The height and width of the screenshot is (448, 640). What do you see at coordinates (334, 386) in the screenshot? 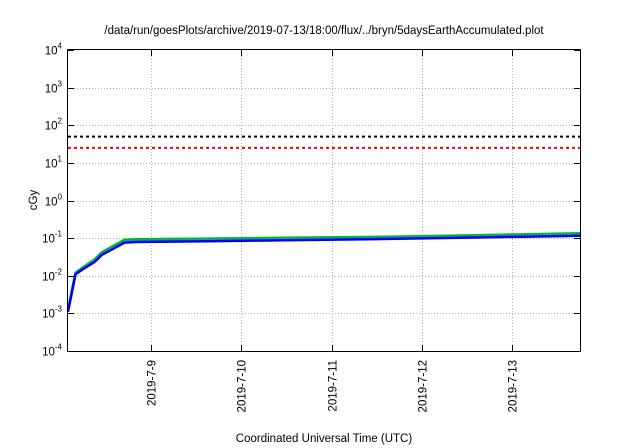
I see `x-tick-label: 2019-7-11` at bounding box center [334, 386].